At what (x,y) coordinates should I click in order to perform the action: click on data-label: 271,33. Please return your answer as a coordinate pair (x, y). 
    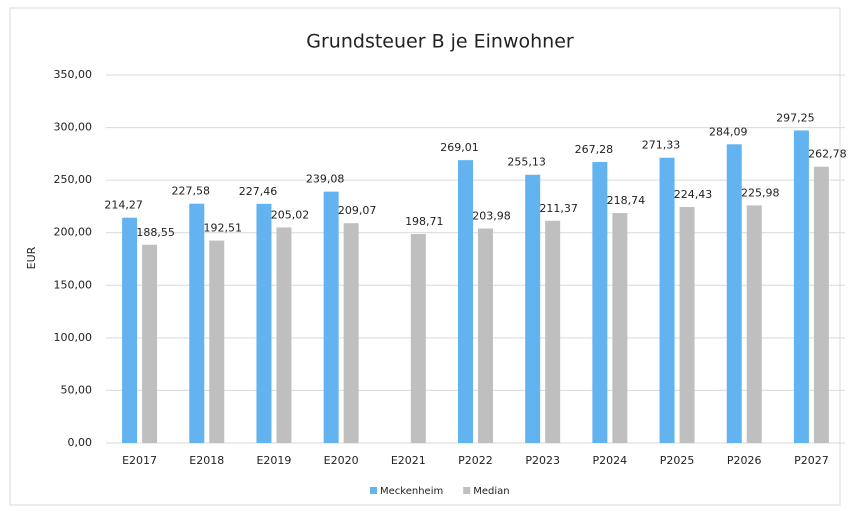
    Looking at the image, I should click on (661, 145).